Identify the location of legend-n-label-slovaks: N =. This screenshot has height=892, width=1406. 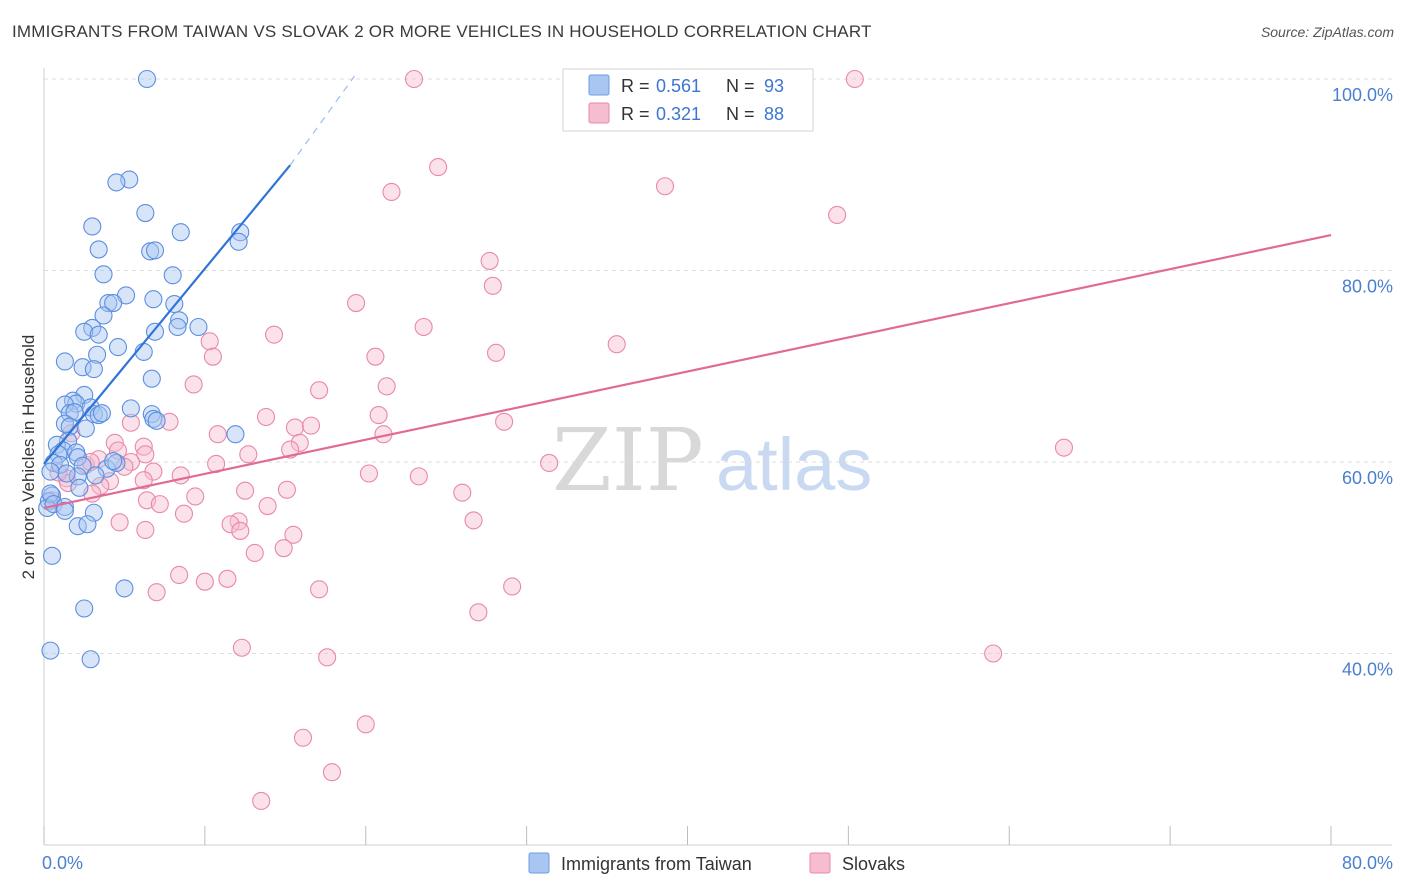
(740, 114).